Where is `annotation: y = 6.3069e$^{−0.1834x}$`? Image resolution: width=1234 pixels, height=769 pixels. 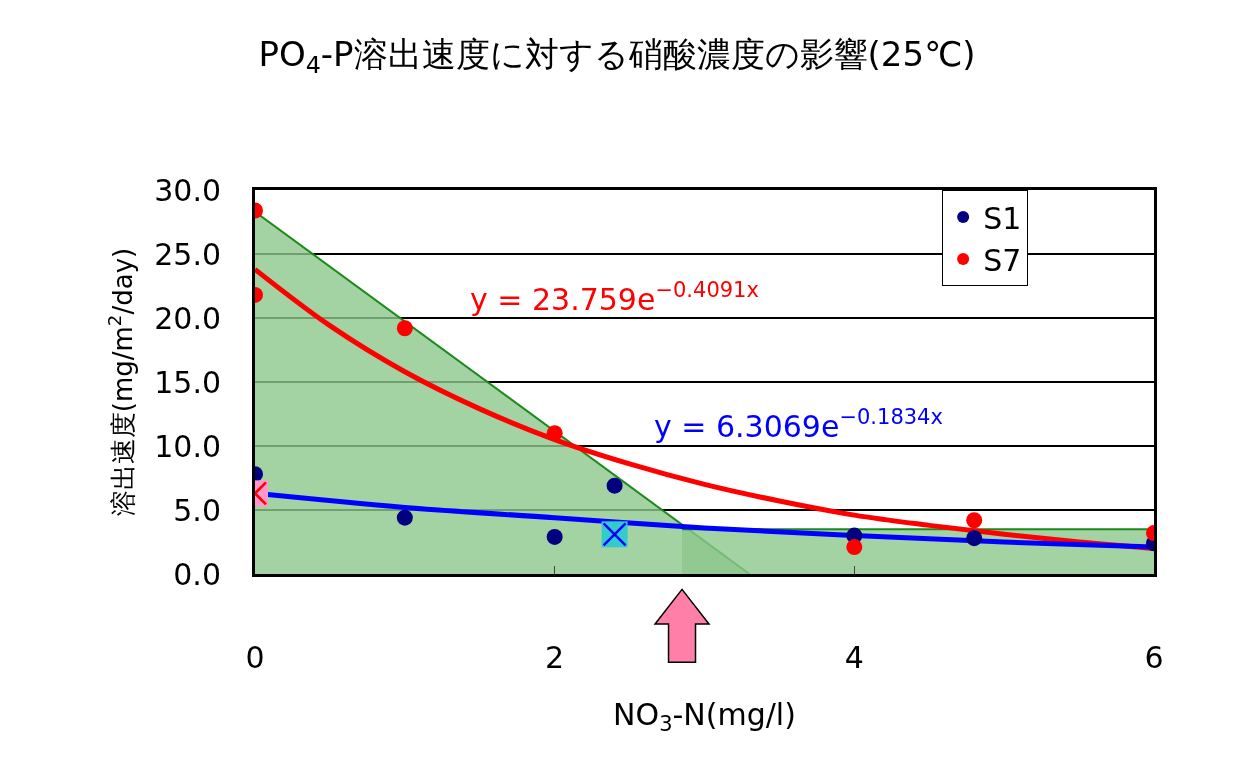 annotation: y = 6.3069e$^{−0.1834x}$ is located at coordinates (798, 424).